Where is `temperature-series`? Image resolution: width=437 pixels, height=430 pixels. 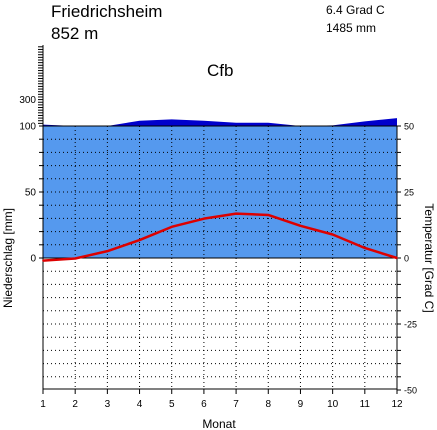 temperature-series is located at coordinates (220, 237).